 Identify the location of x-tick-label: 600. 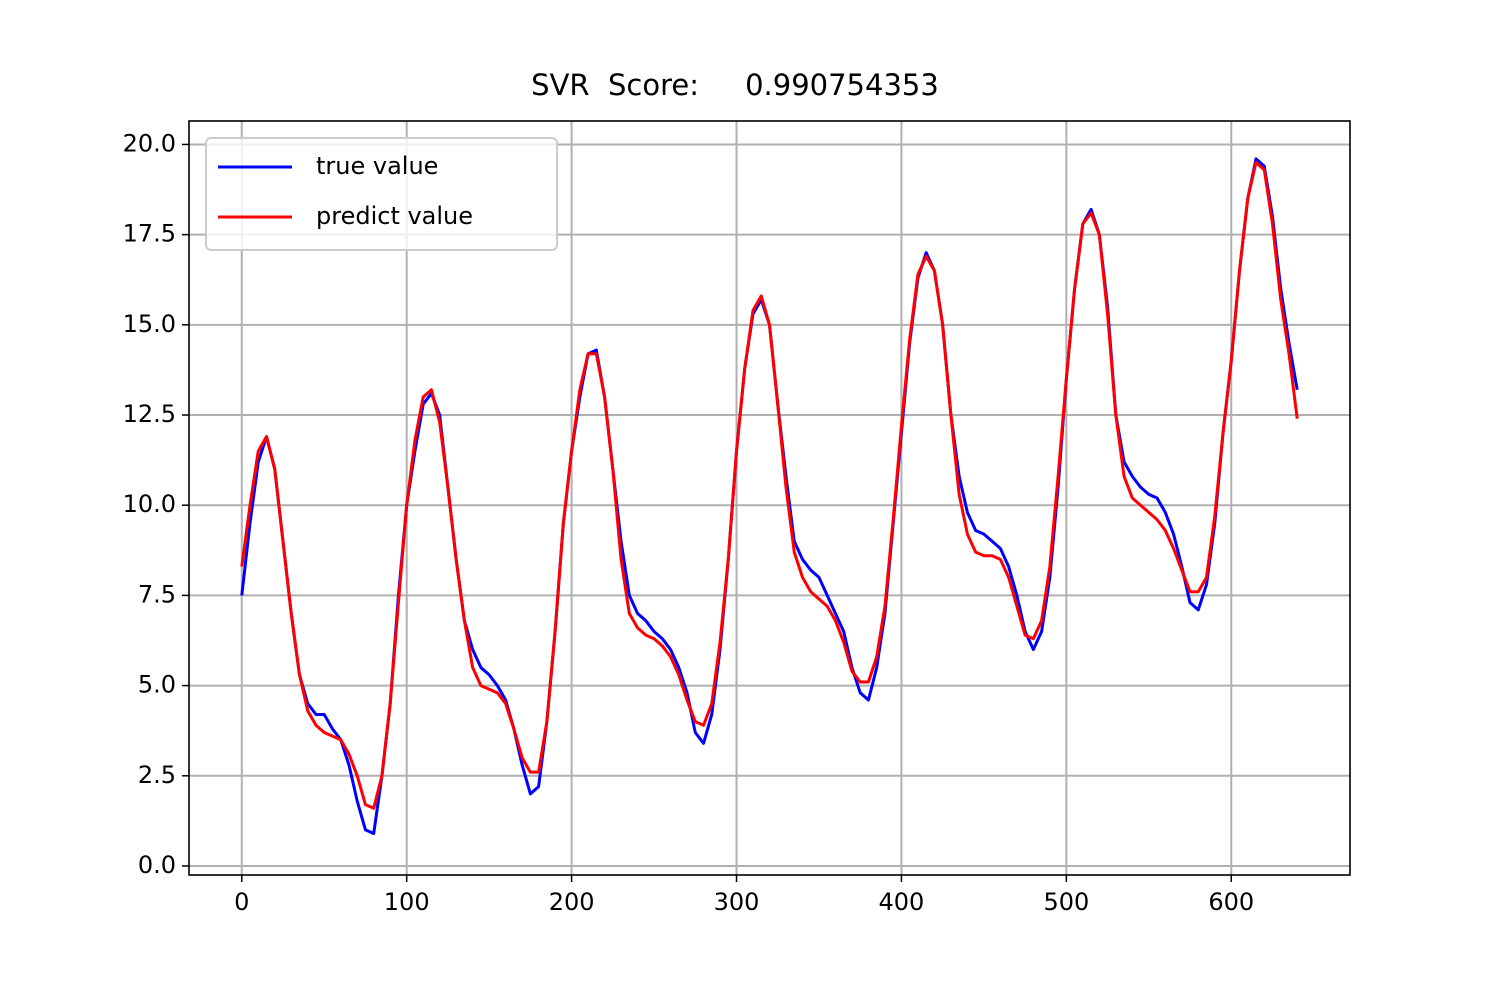
(1231, 902).